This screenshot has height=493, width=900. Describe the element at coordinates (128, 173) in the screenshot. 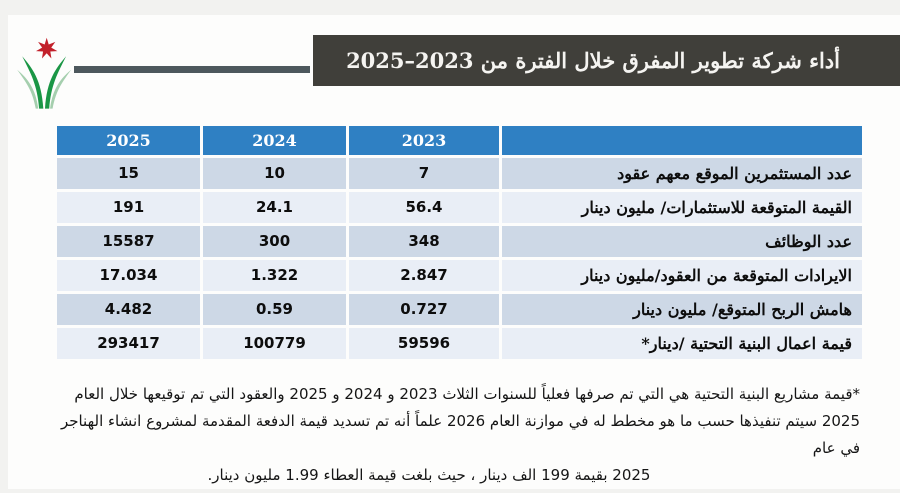

I see `cell-investors-2025: 15` at that location.